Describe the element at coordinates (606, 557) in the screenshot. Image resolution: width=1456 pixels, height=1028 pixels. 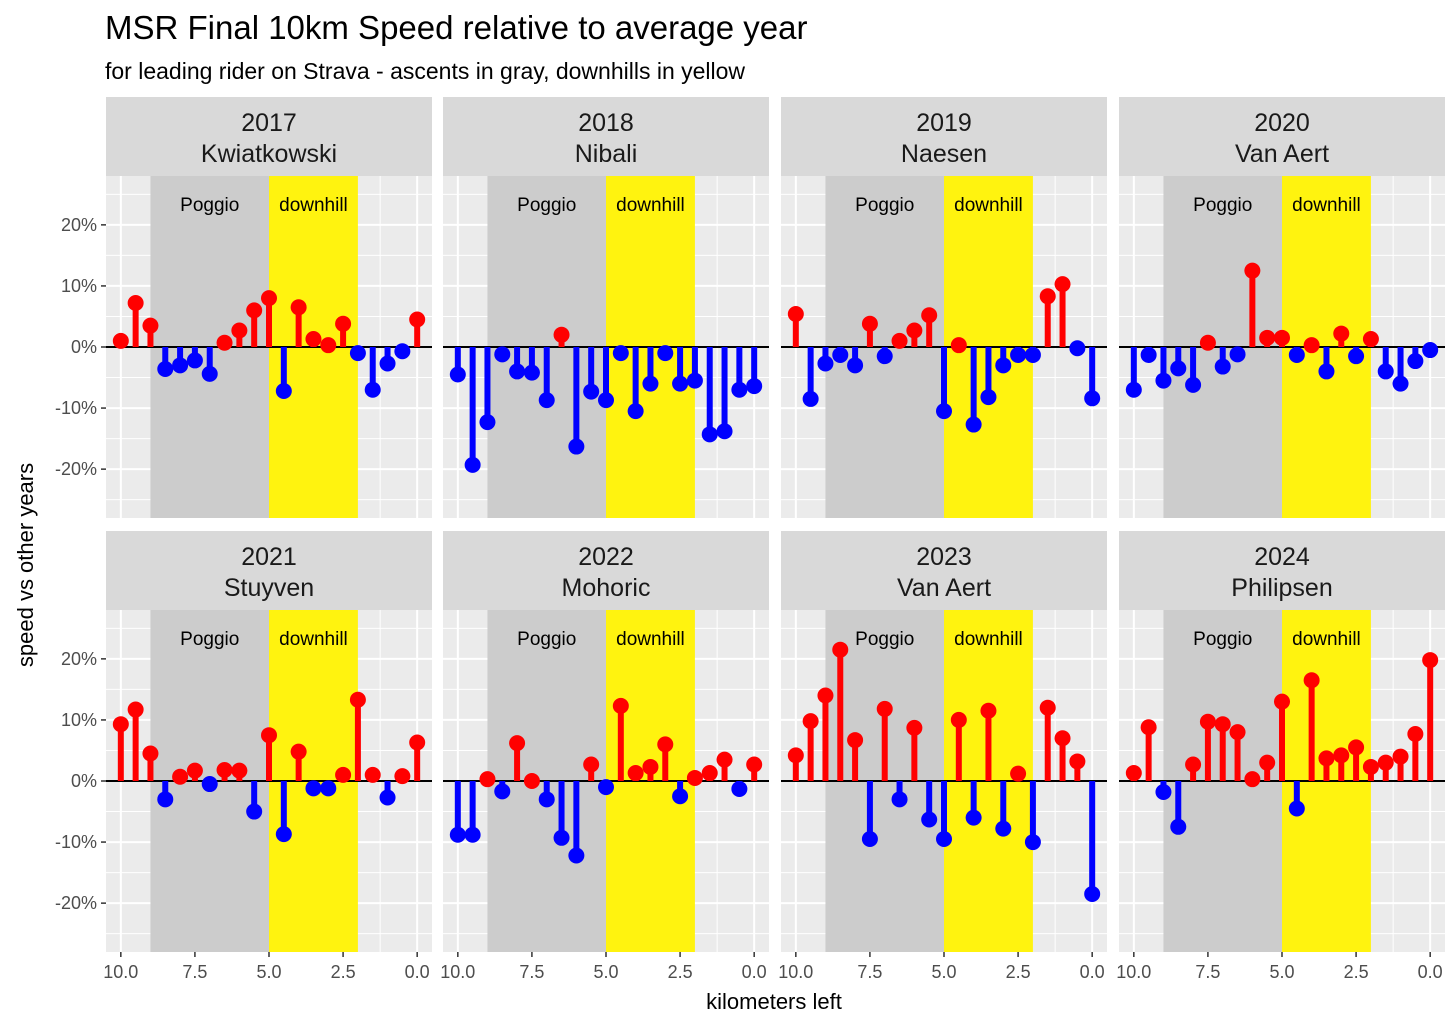
I see `facet-year-label: 2022` at that location.